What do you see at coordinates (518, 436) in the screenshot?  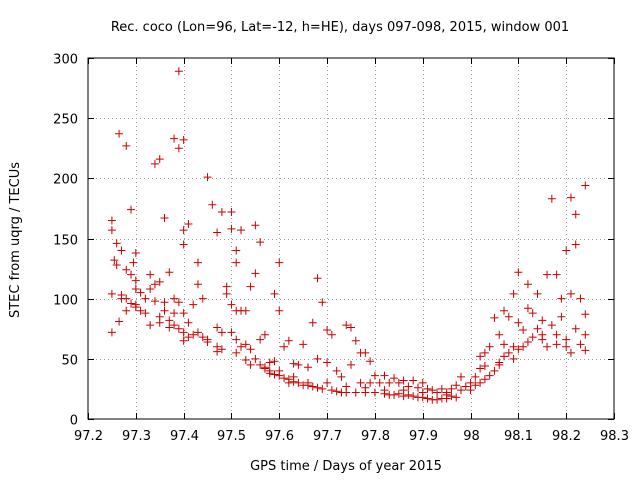 I see `x-tick-label: 98.1` at bounding box center [518, 436].